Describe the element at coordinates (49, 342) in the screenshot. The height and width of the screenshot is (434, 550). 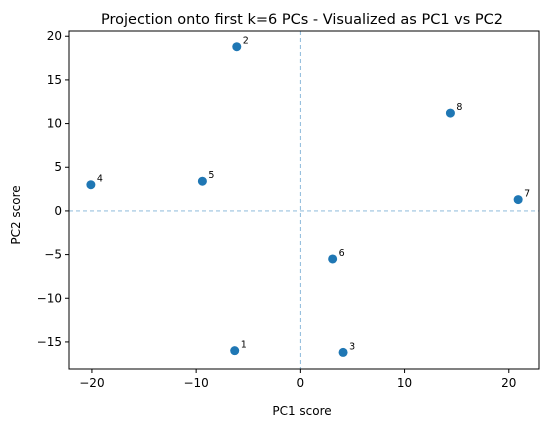
I see `y-tick-label: −15` at that location.